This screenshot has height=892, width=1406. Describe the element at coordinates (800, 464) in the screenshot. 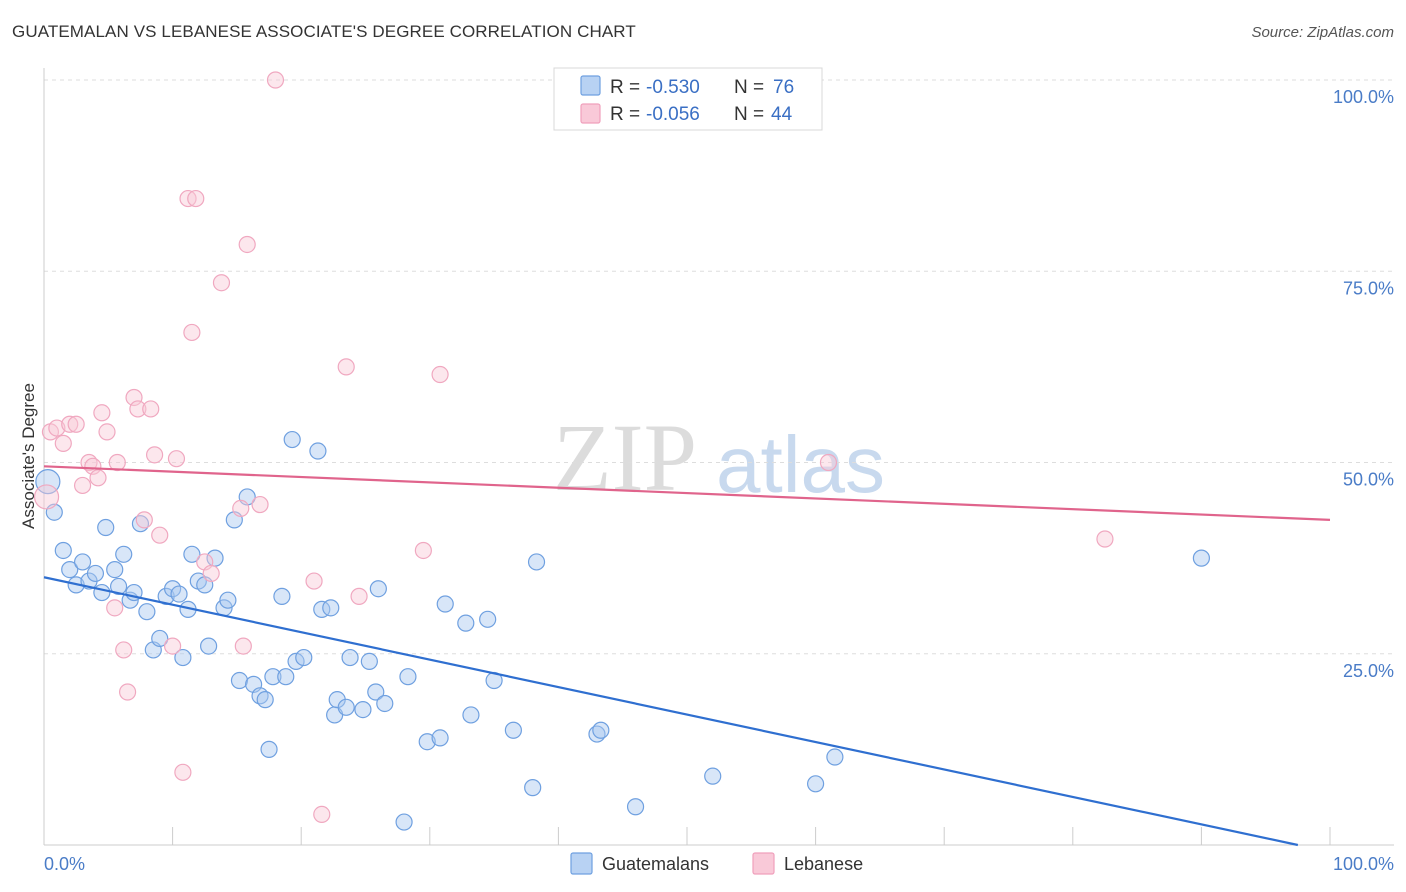

I see `watermark-atlas: atlas` at that location.